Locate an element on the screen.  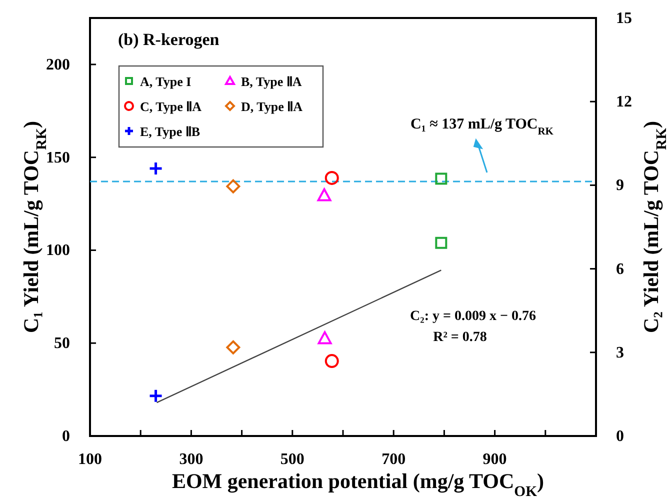
x-tick-label: 900 is located at coordinates (494, 459).